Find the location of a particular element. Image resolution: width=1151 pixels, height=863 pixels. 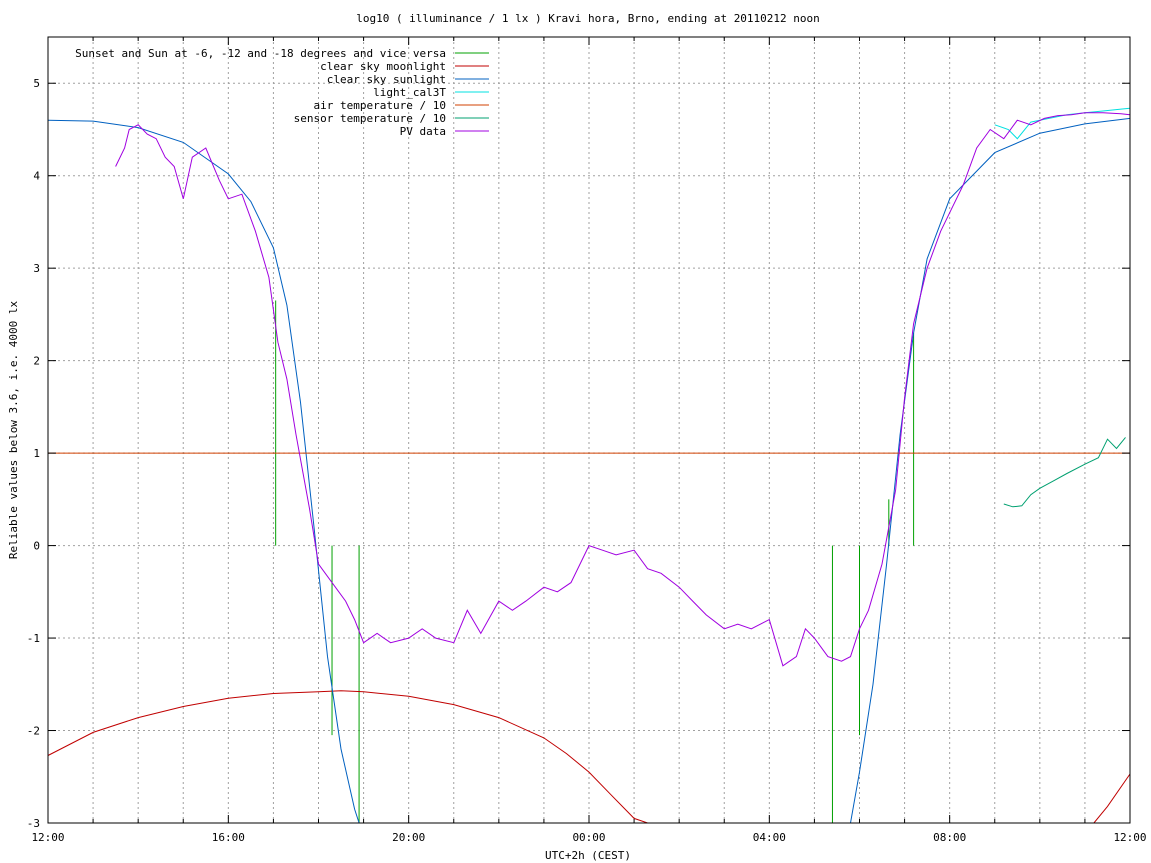

x-tick-label: 08:00 is located at coordinates (949, 837).